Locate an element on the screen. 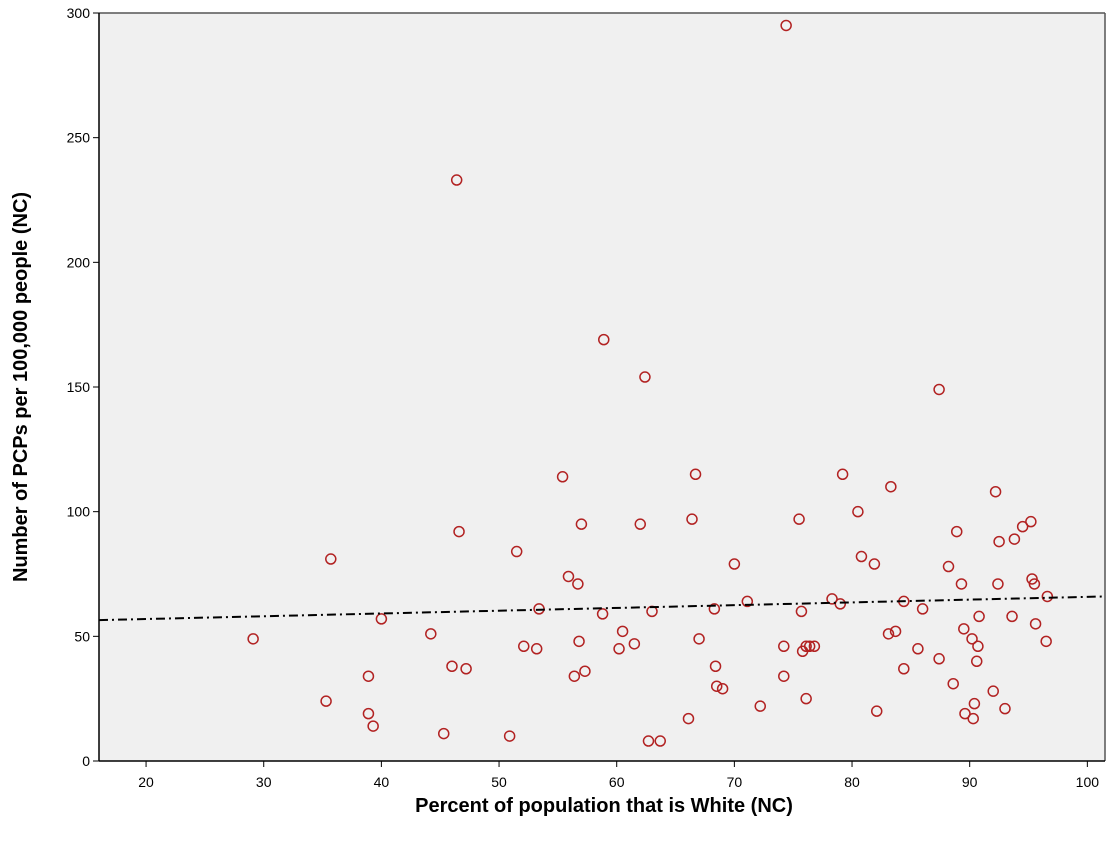 The width and height of the screenshot is (1107, 846). x-tick-label: 50 is located at coordinates (499, 782).